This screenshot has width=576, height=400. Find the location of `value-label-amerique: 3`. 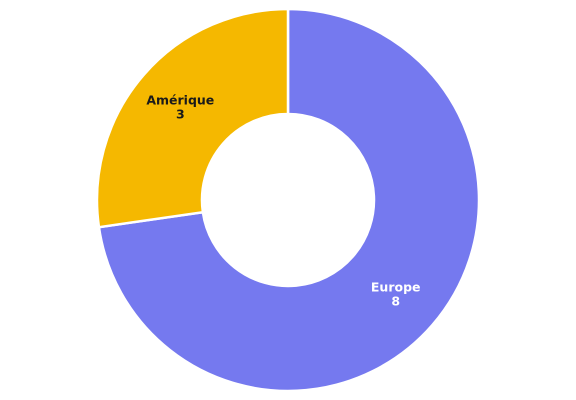

value-label-amerique: 3 is located at coordinates (180, 114).